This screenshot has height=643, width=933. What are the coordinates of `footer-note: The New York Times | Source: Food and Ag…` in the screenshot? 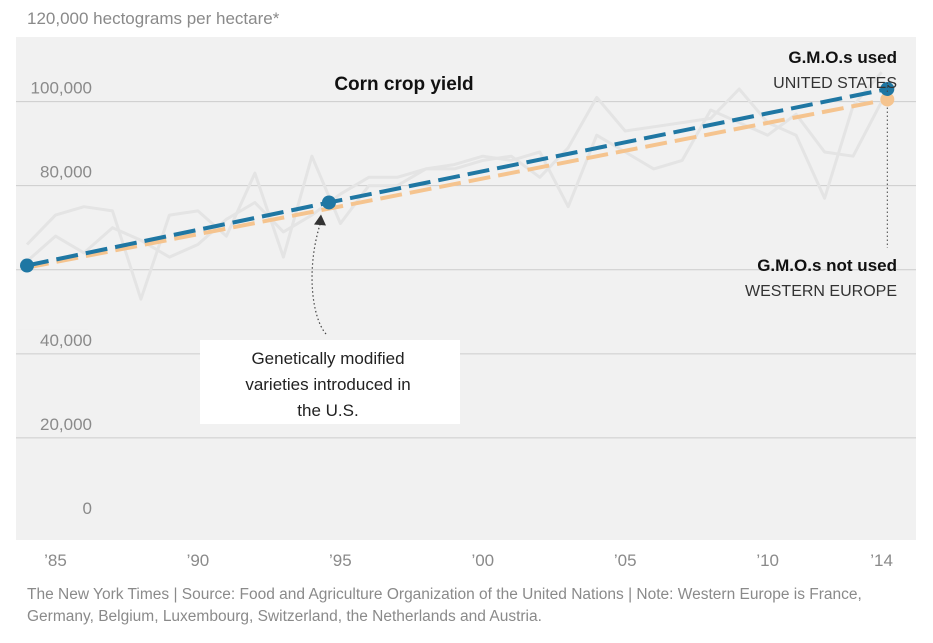 It's located at (444, 605).